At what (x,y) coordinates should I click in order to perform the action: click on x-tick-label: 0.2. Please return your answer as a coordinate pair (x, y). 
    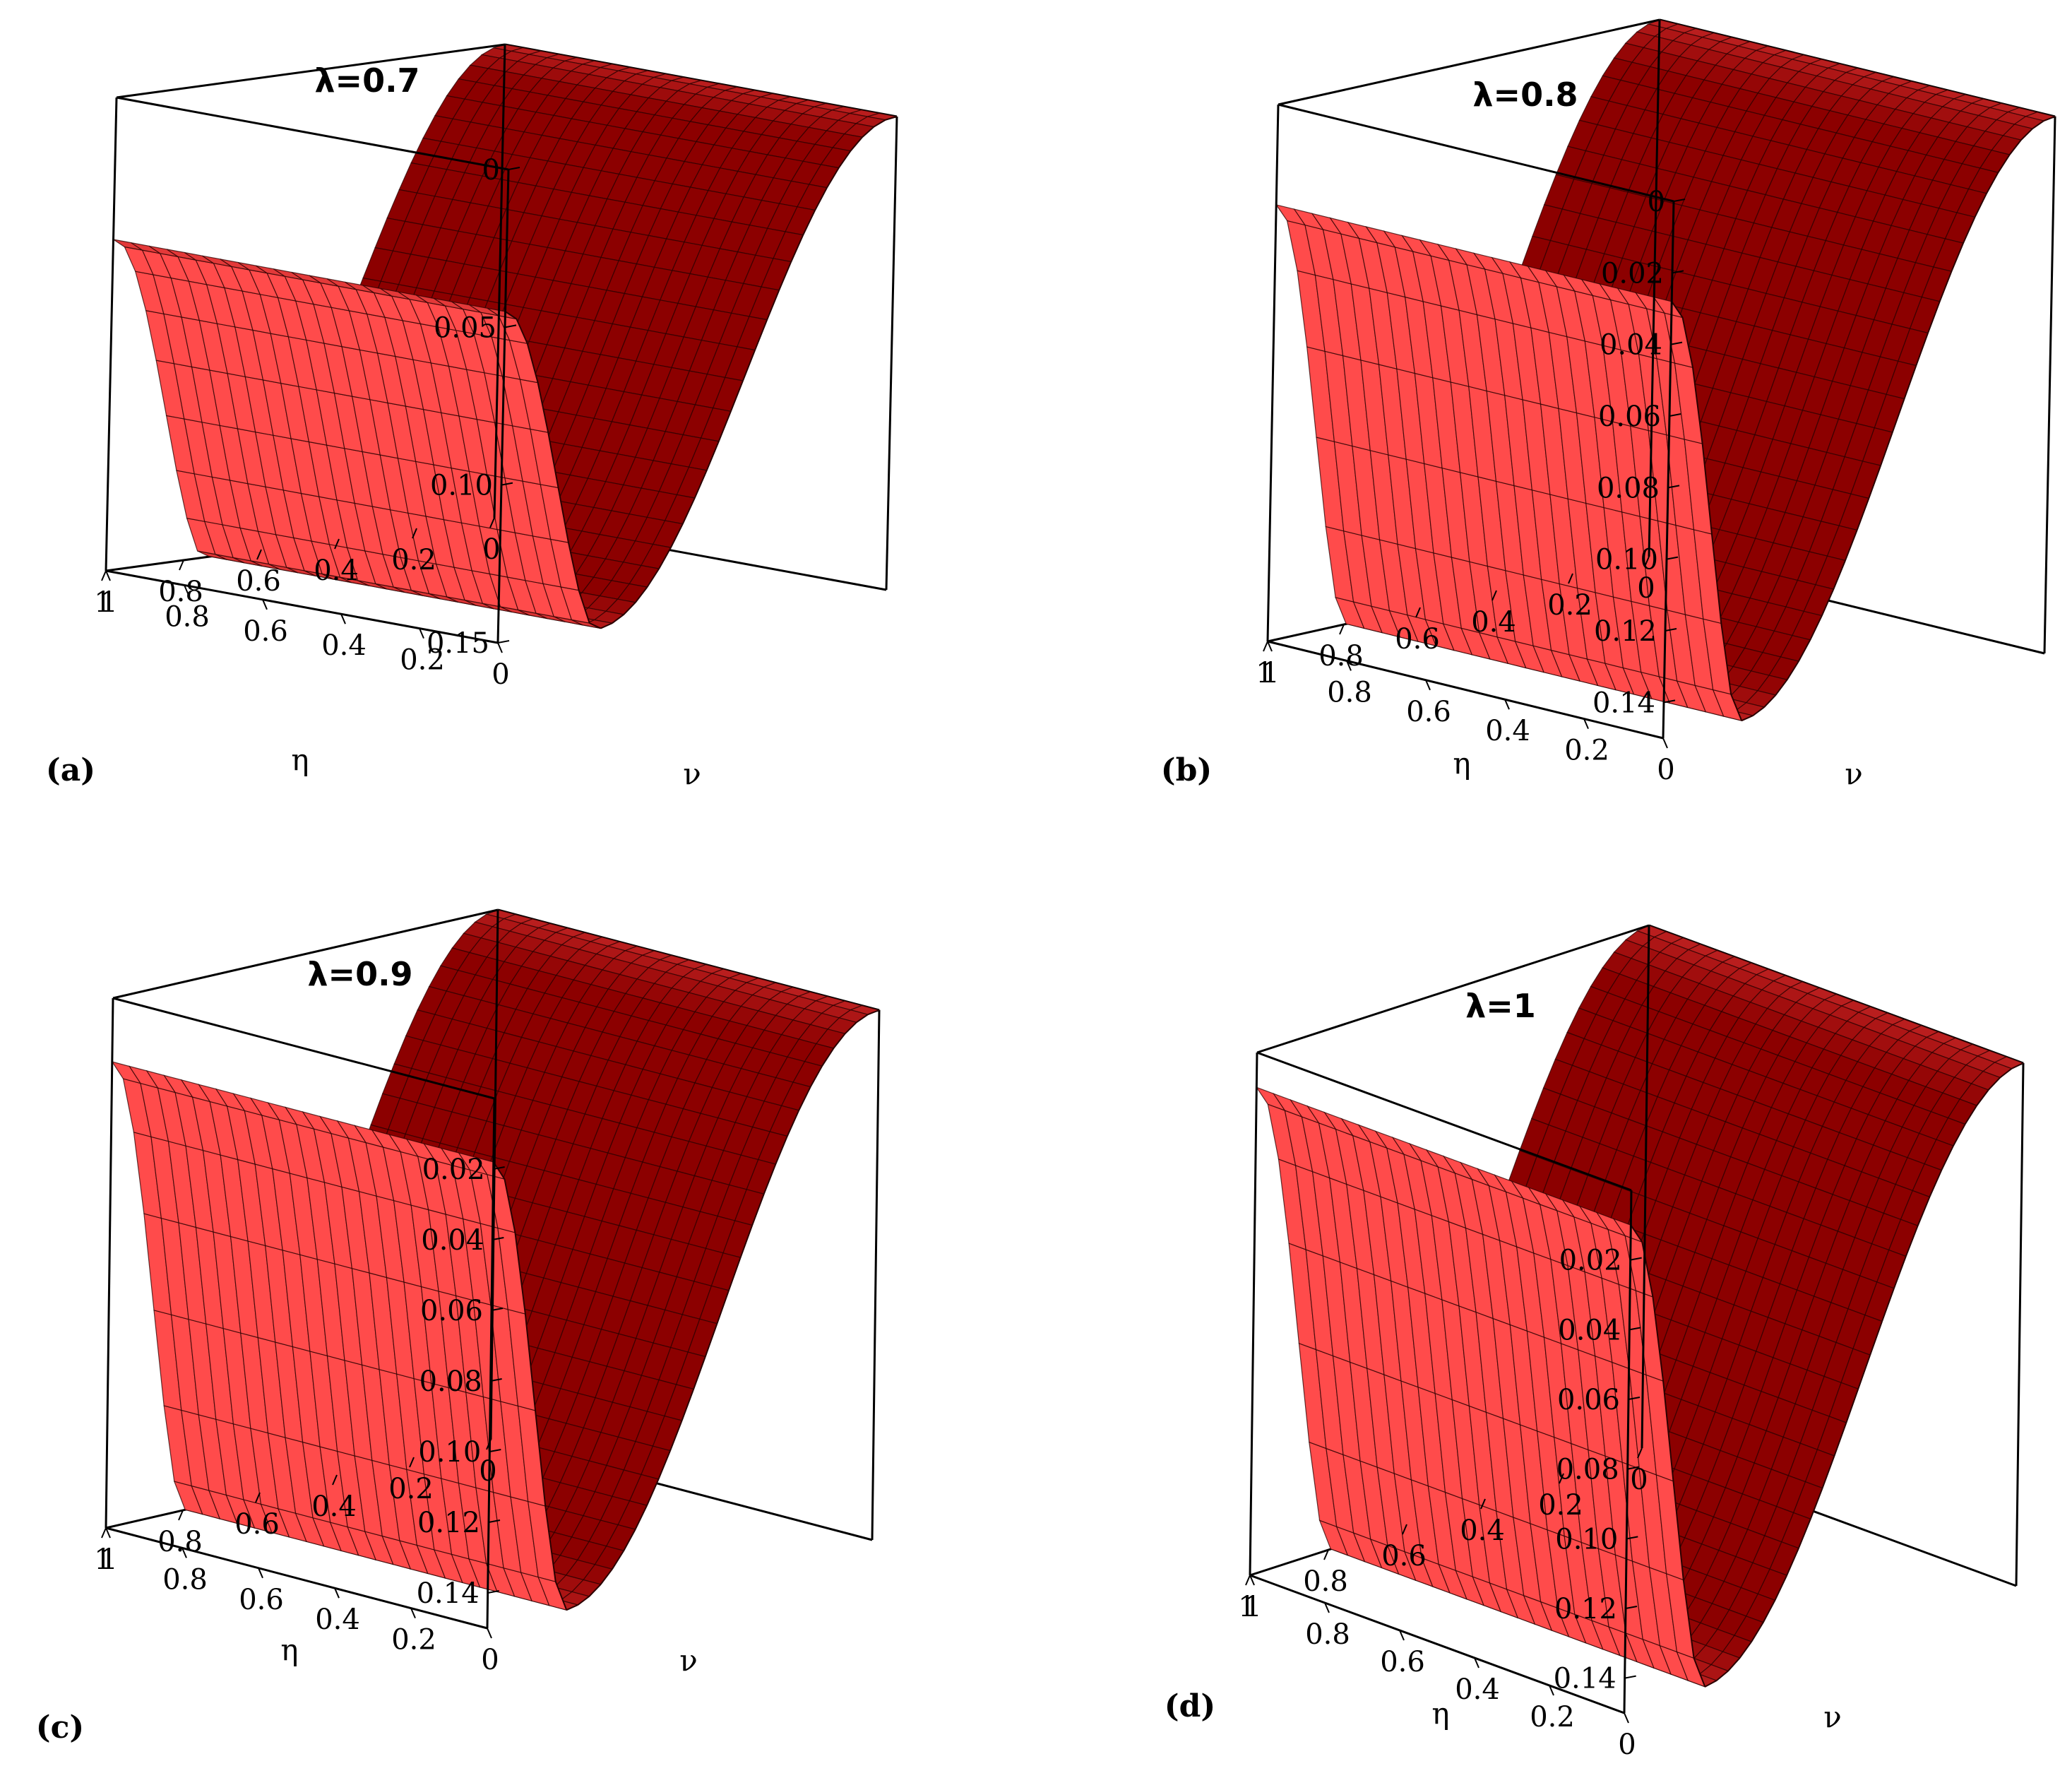
    Looking at the image, I should click on (422, 660).